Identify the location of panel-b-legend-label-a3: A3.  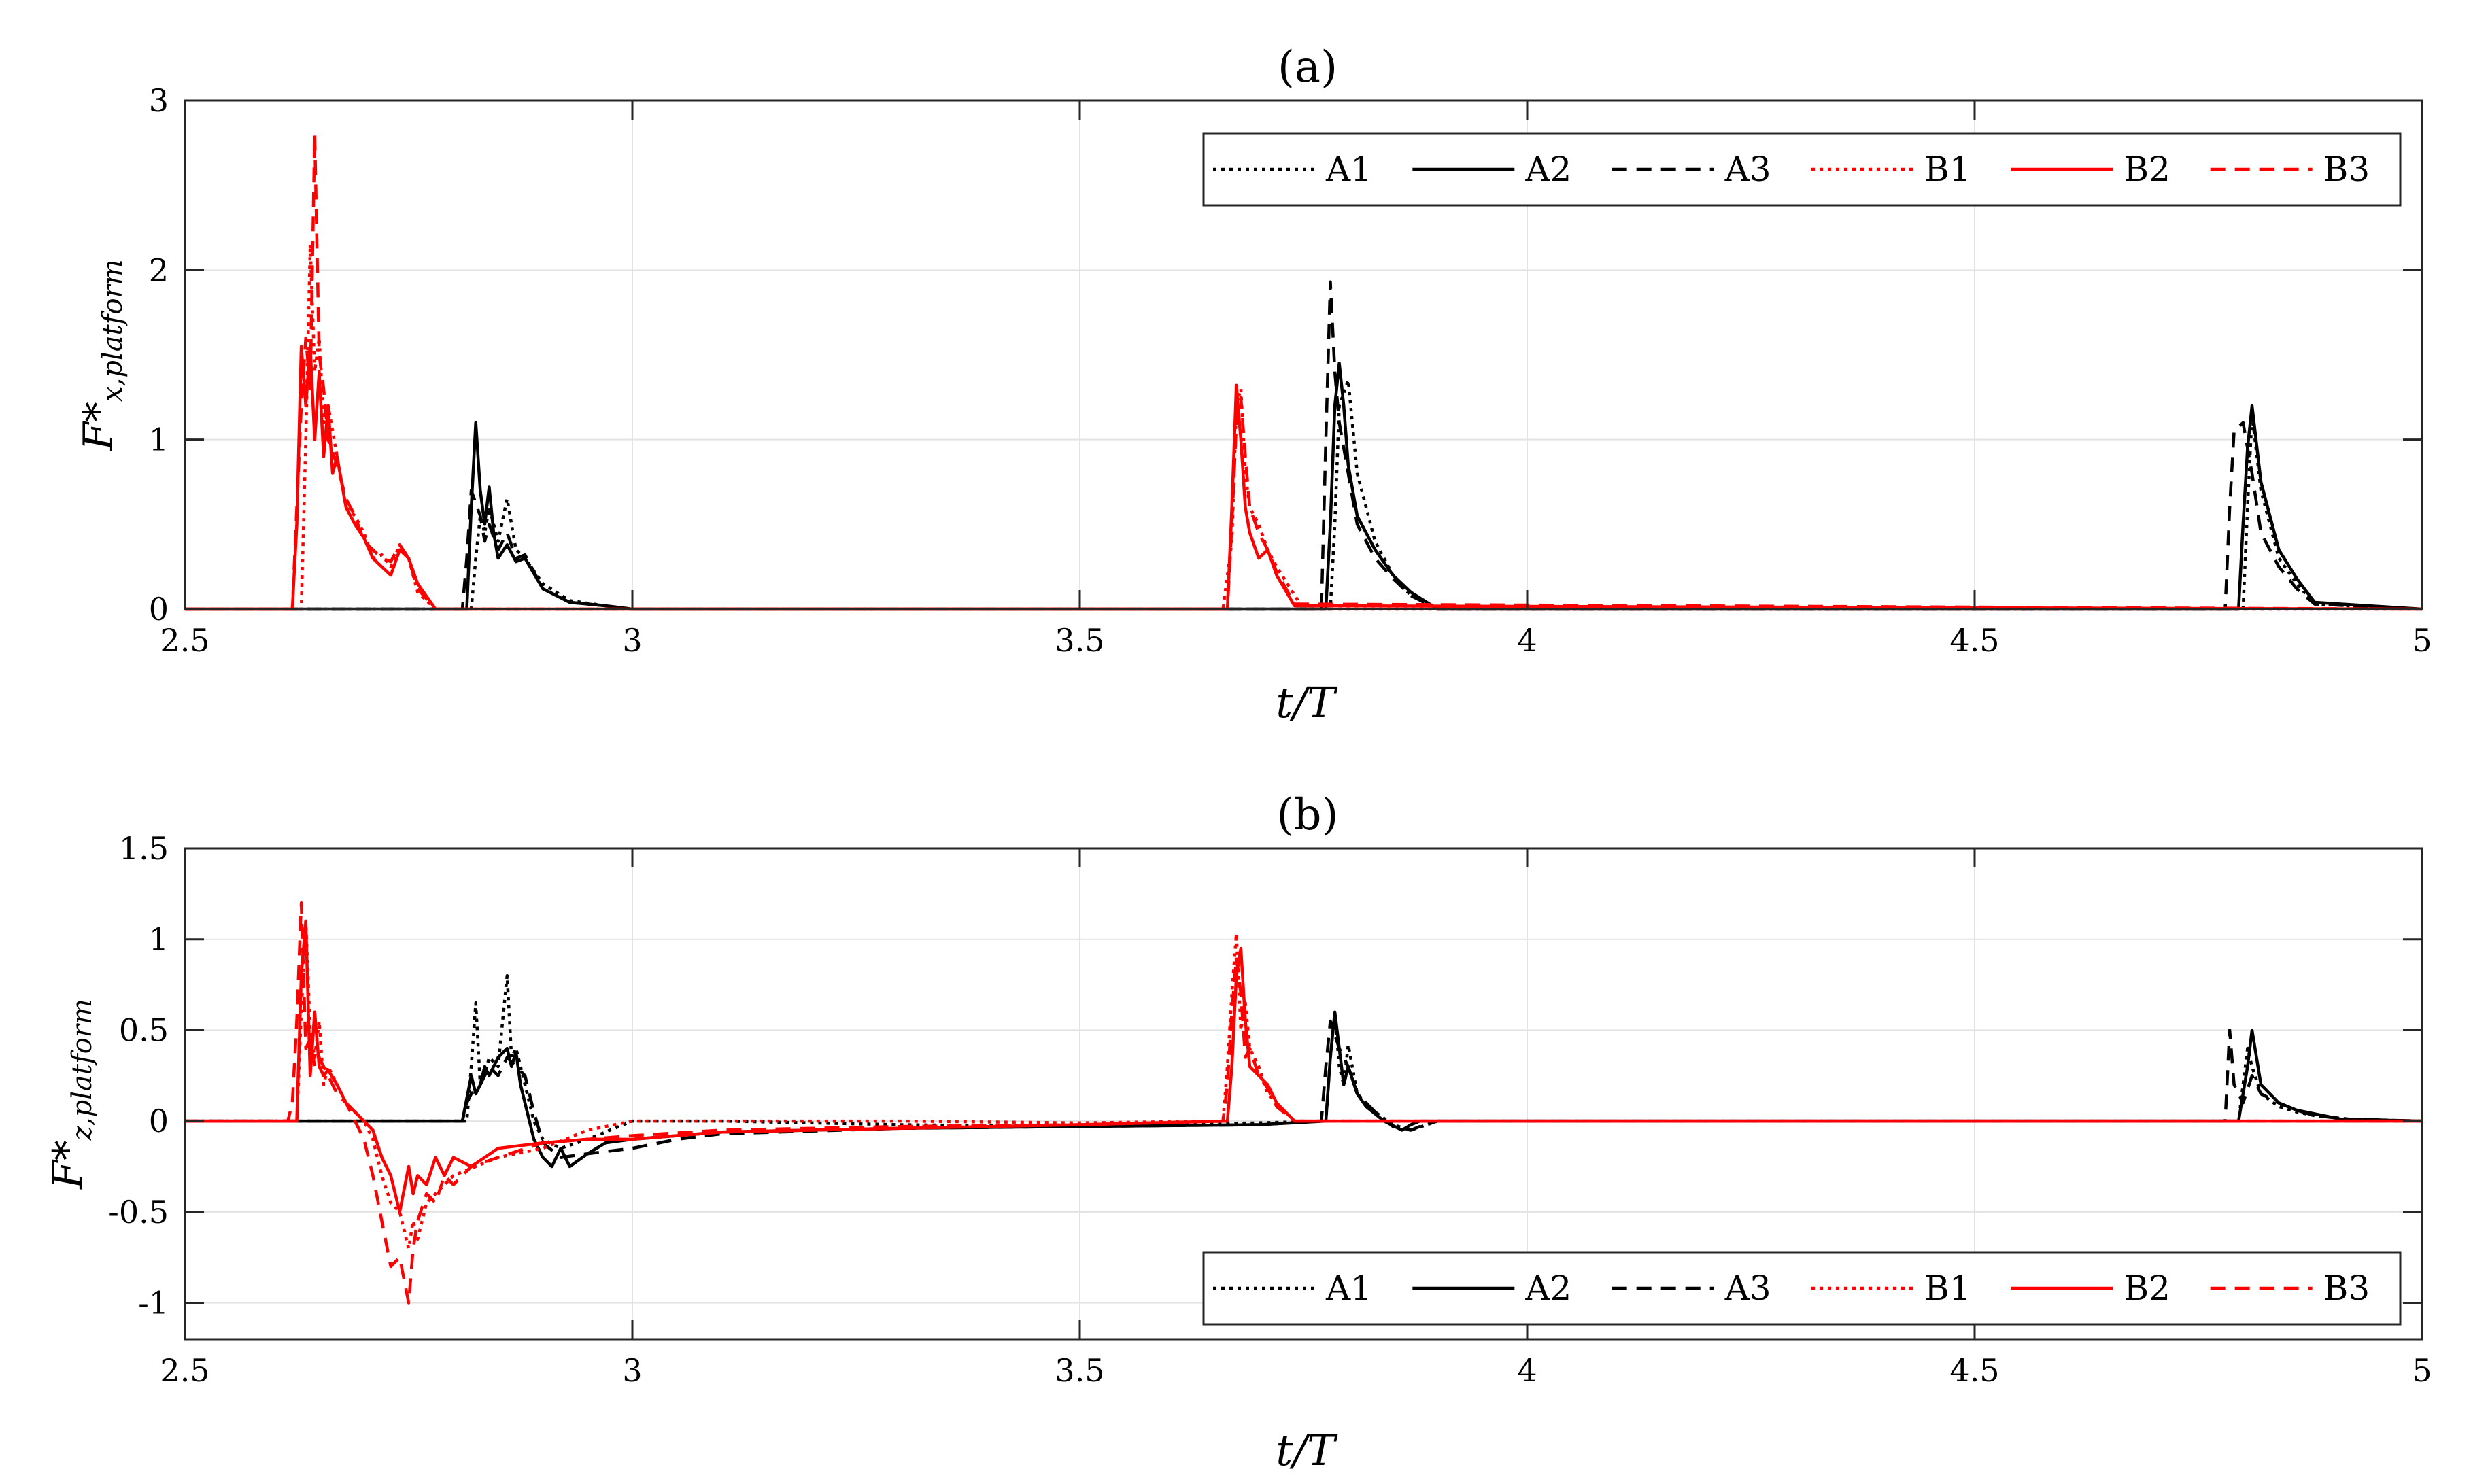
(1748, 1289).